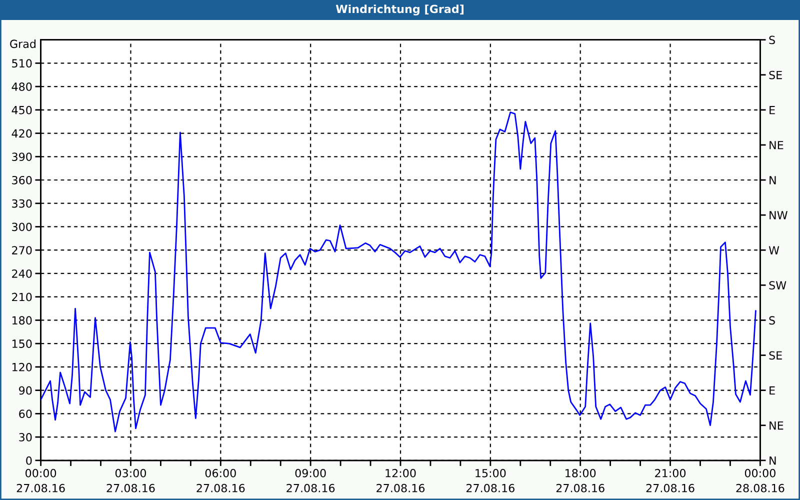  Describe the element at coordinates (22, 133) in the screenshot. I see `y-tick-label: 420` at that location.